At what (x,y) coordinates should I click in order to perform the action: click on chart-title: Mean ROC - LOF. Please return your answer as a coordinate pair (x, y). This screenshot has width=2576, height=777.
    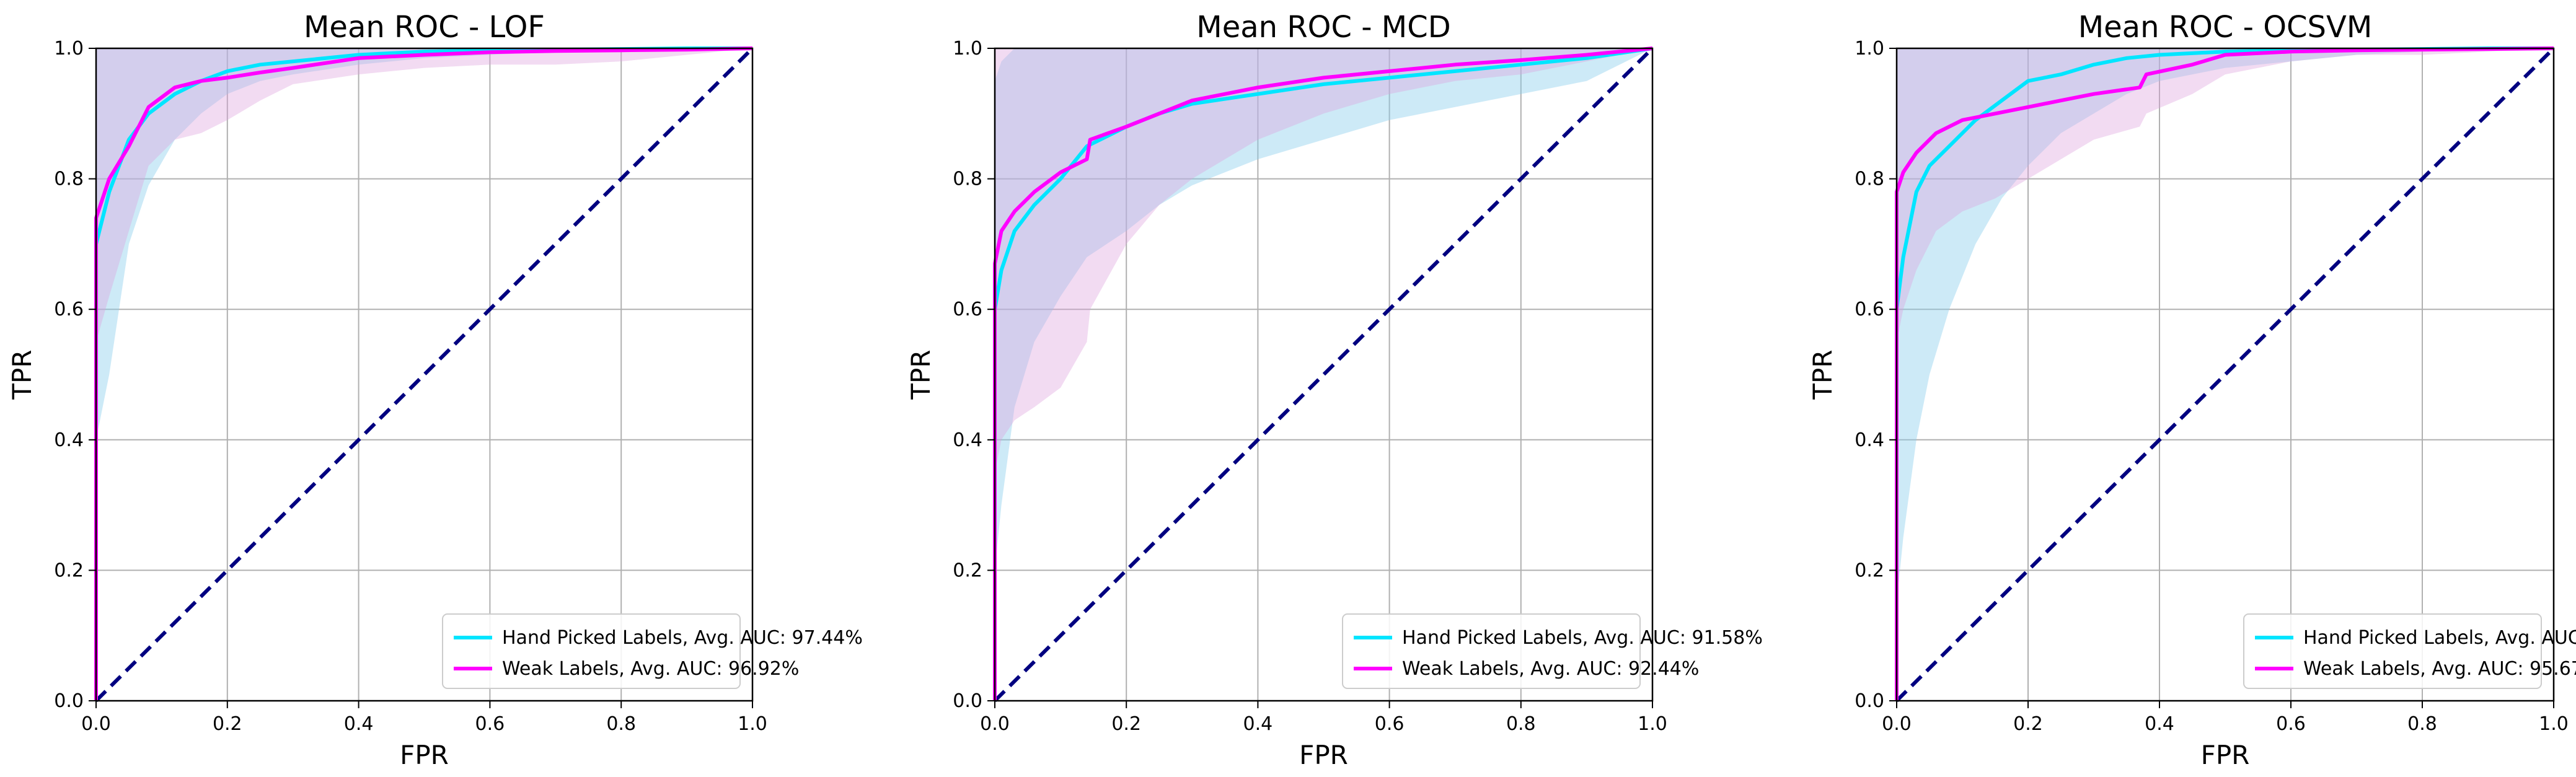
    Looking at the image, I should click on (424, 27).